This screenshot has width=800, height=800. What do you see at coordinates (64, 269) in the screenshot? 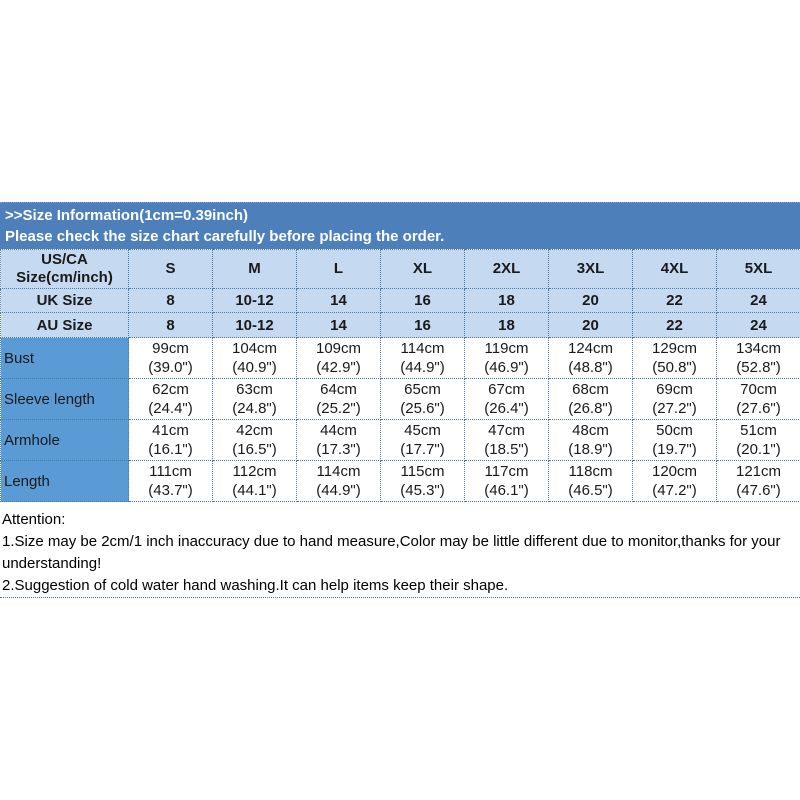
I see `size-header-label: US/CA Size(cm/inch)` at bounding box center [64, 269].